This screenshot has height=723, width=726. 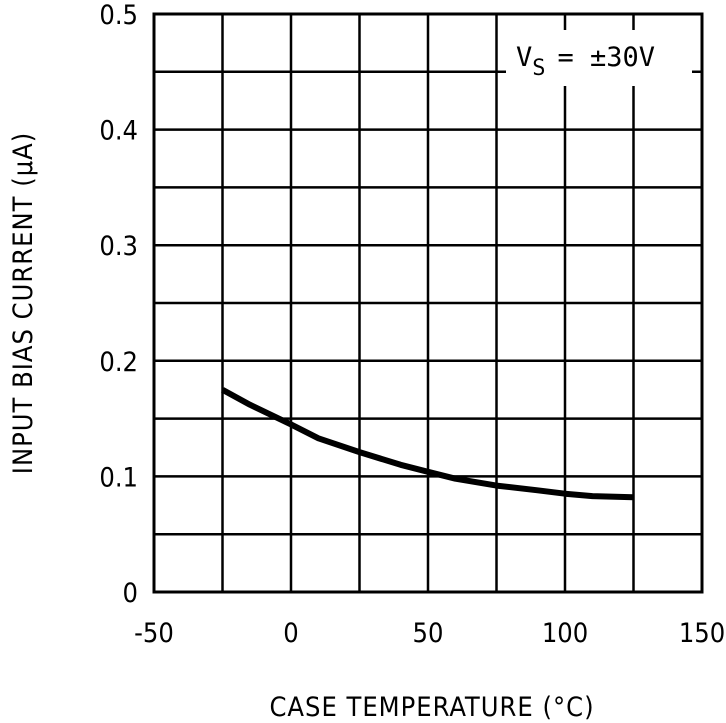 What do you see at coordinates (118, 131) in the screenshot?
I see `y-tick-label: 0.4` at bounding box center [118, 131].